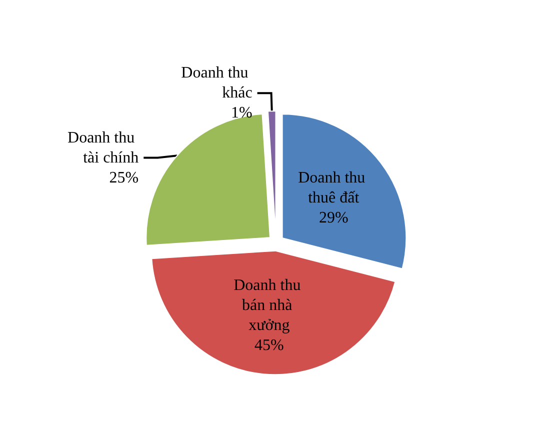  What do you see at coordinates (334, 188) in the screenshot?
I see `slice-label: Doanh thu thuê đất` at bounding box center [334, 188].